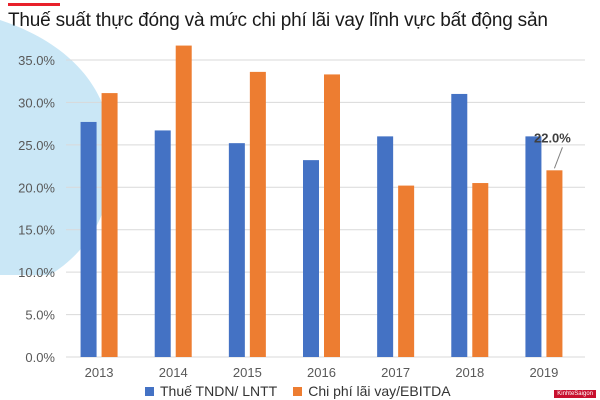  I want to click on x-axis-ticks: 2013 2014 2015 2016 2017 2018 2019, so click(322, 372).